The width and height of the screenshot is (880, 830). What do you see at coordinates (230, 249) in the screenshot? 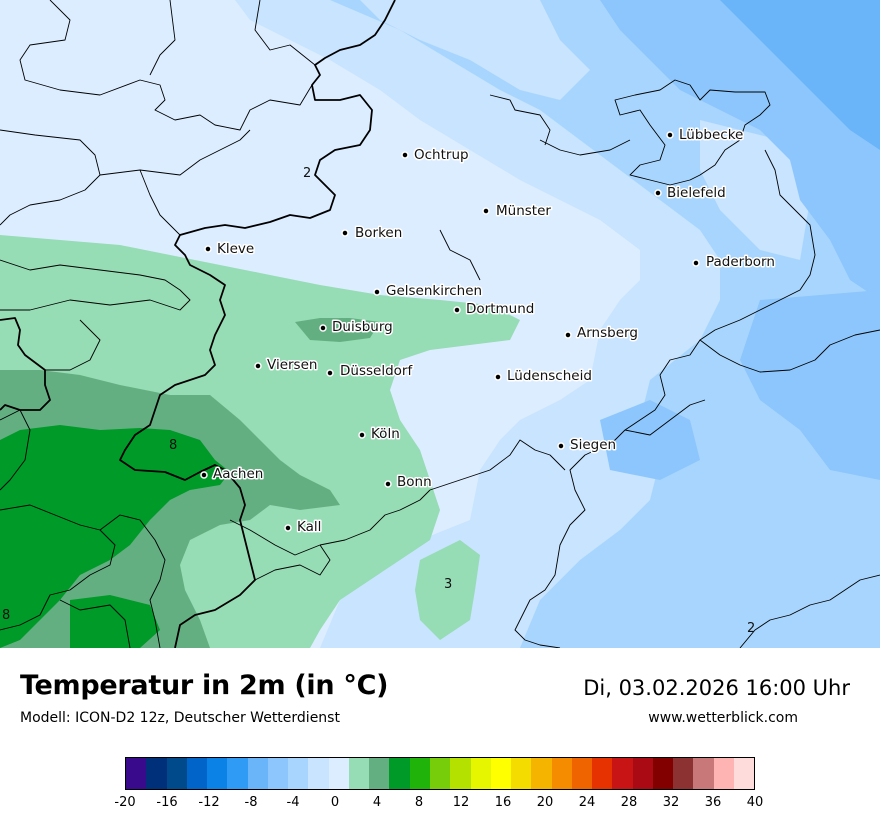
I see `city-marker: Kleve` at bounding box center [230, 249].